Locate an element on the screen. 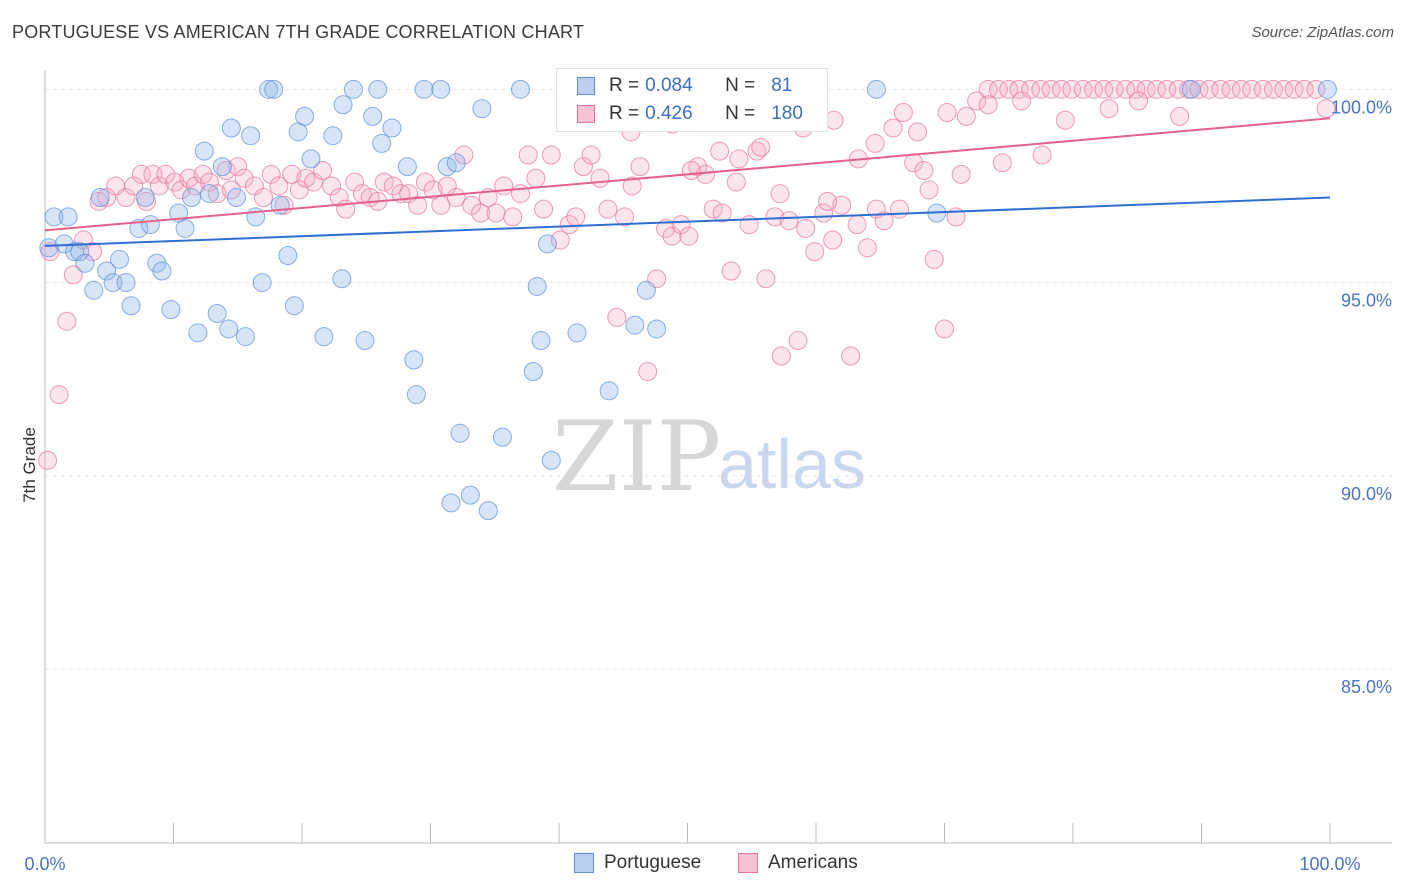  y-tick-label: 100.0% is located at coordinates (1361, 107).